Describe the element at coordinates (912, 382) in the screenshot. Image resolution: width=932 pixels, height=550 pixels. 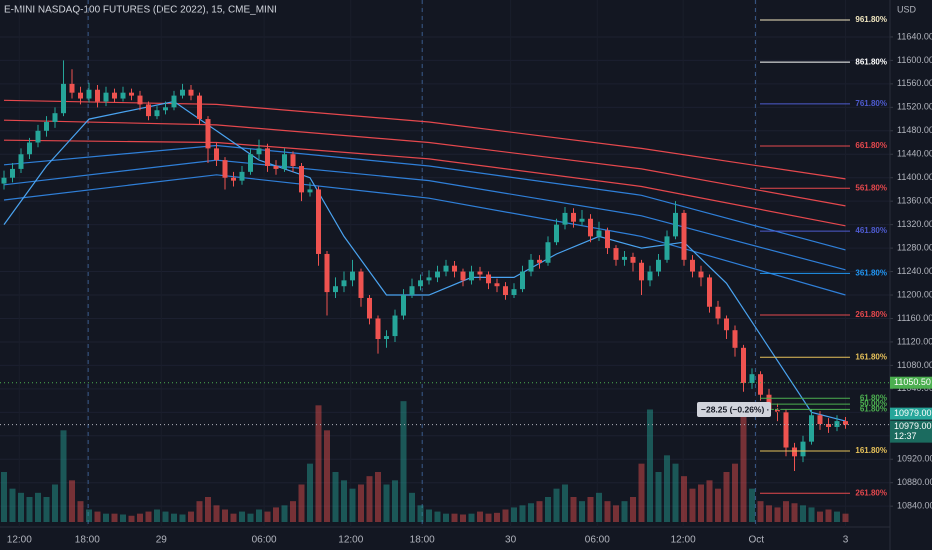
I see `price-tag-label: 11050.50` at that location.